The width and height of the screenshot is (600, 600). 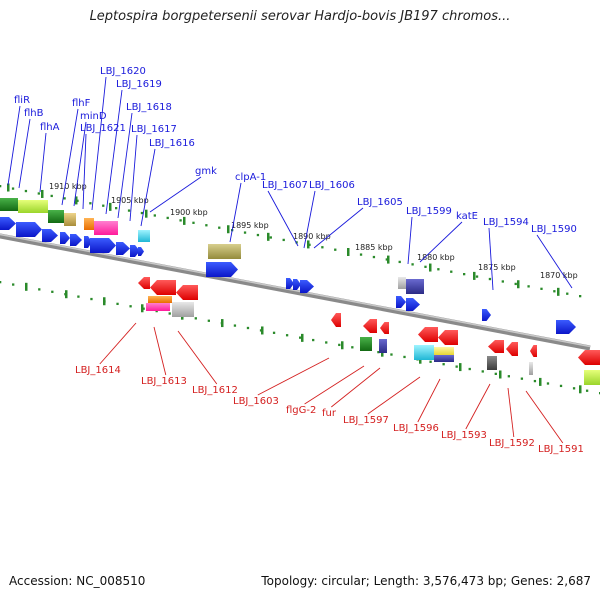 I want to click on gene-label-flgg-2: flgG-2, so click(x=301, y=410).